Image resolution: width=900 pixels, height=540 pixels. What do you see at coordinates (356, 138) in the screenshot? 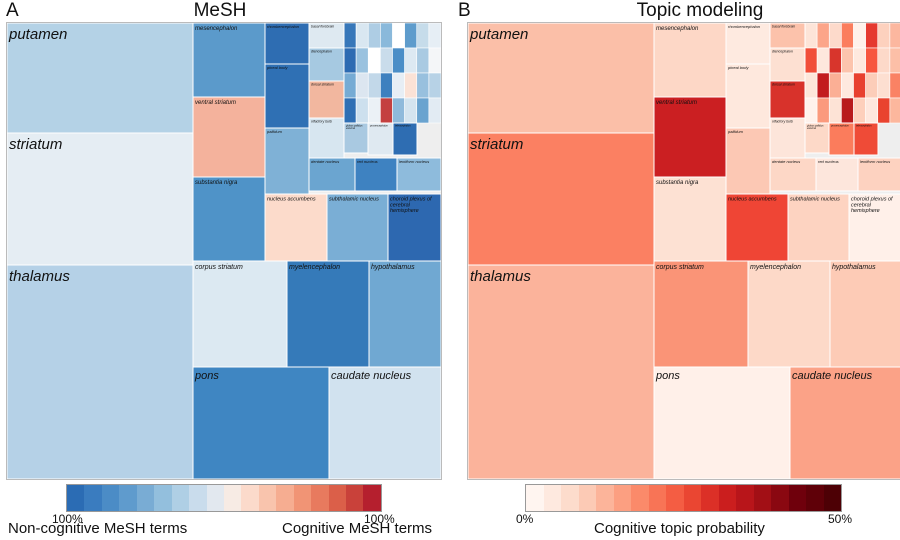
I see `mesh-cell-globus-pallidus-external` at bounding box center [356, 138].